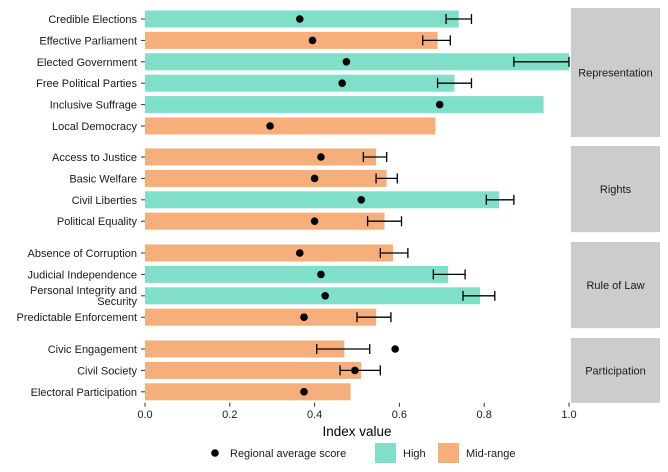  I want to click on category-label: Civil Society, so click(107, 371).